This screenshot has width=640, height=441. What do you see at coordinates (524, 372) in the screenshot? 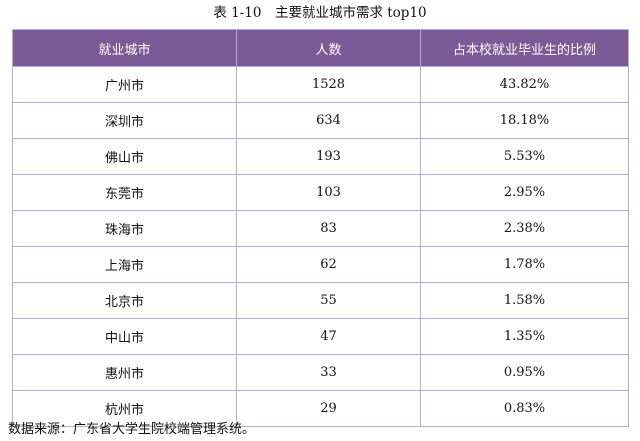
I see `cell-ratio: 0.95%` at bounding box center [524, 372].